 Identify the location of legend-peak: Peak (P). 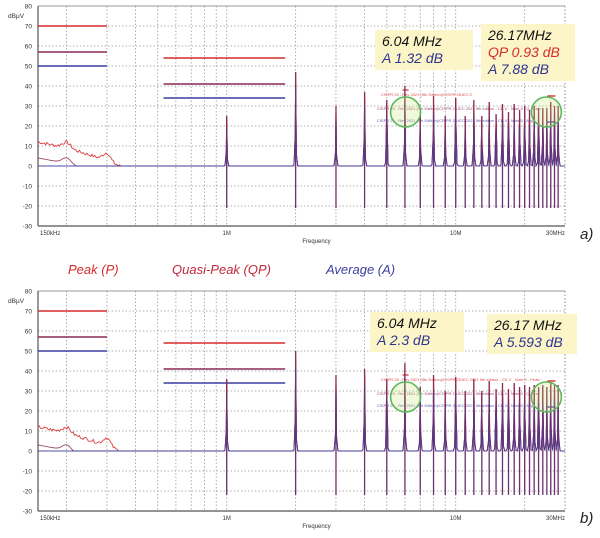
(93, 269).